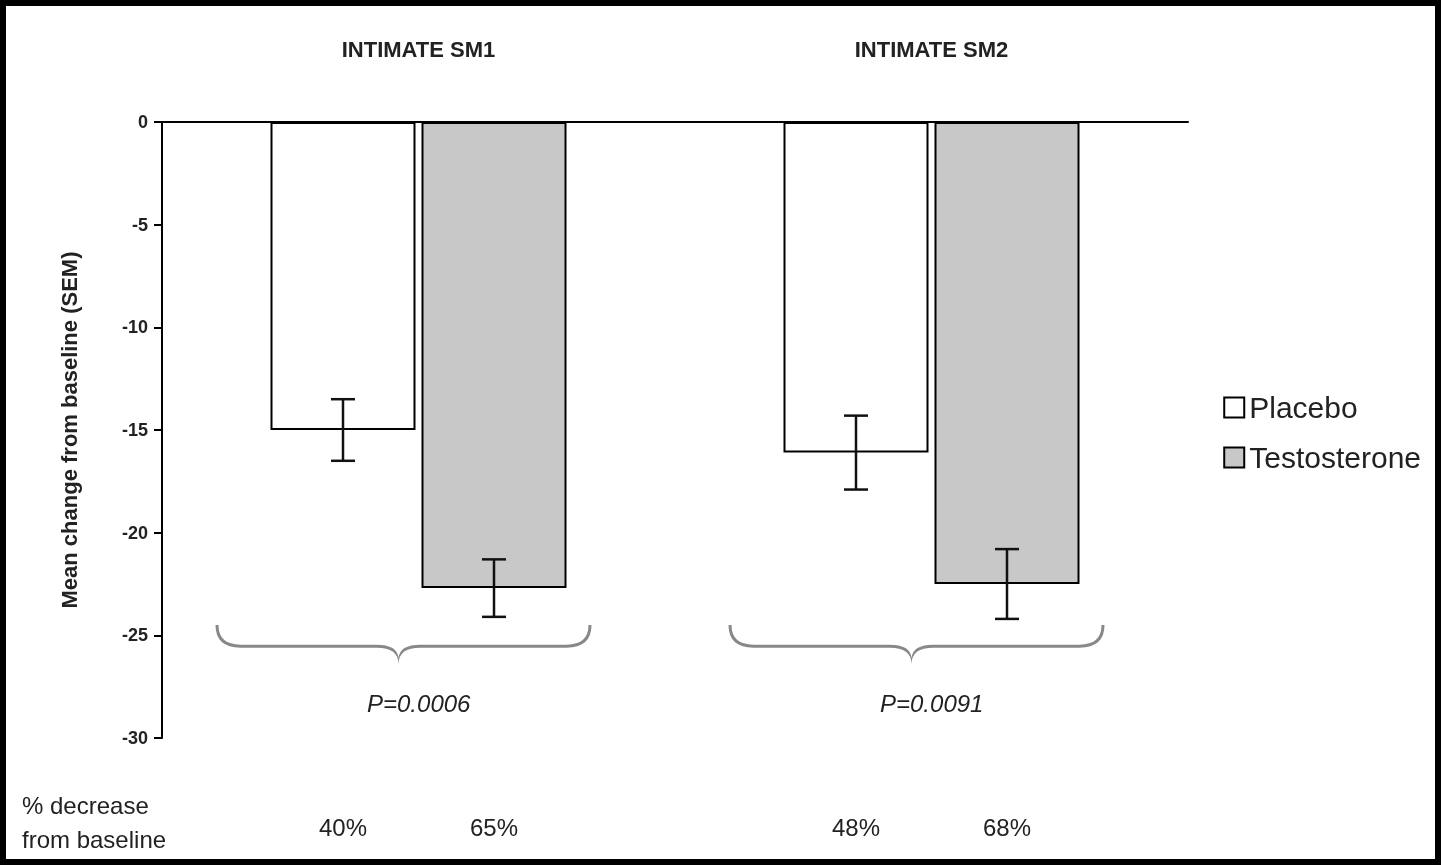 This screenshot has width=1441, height=865. I want to click on text: % decrease from baseline, so click(94, 823).